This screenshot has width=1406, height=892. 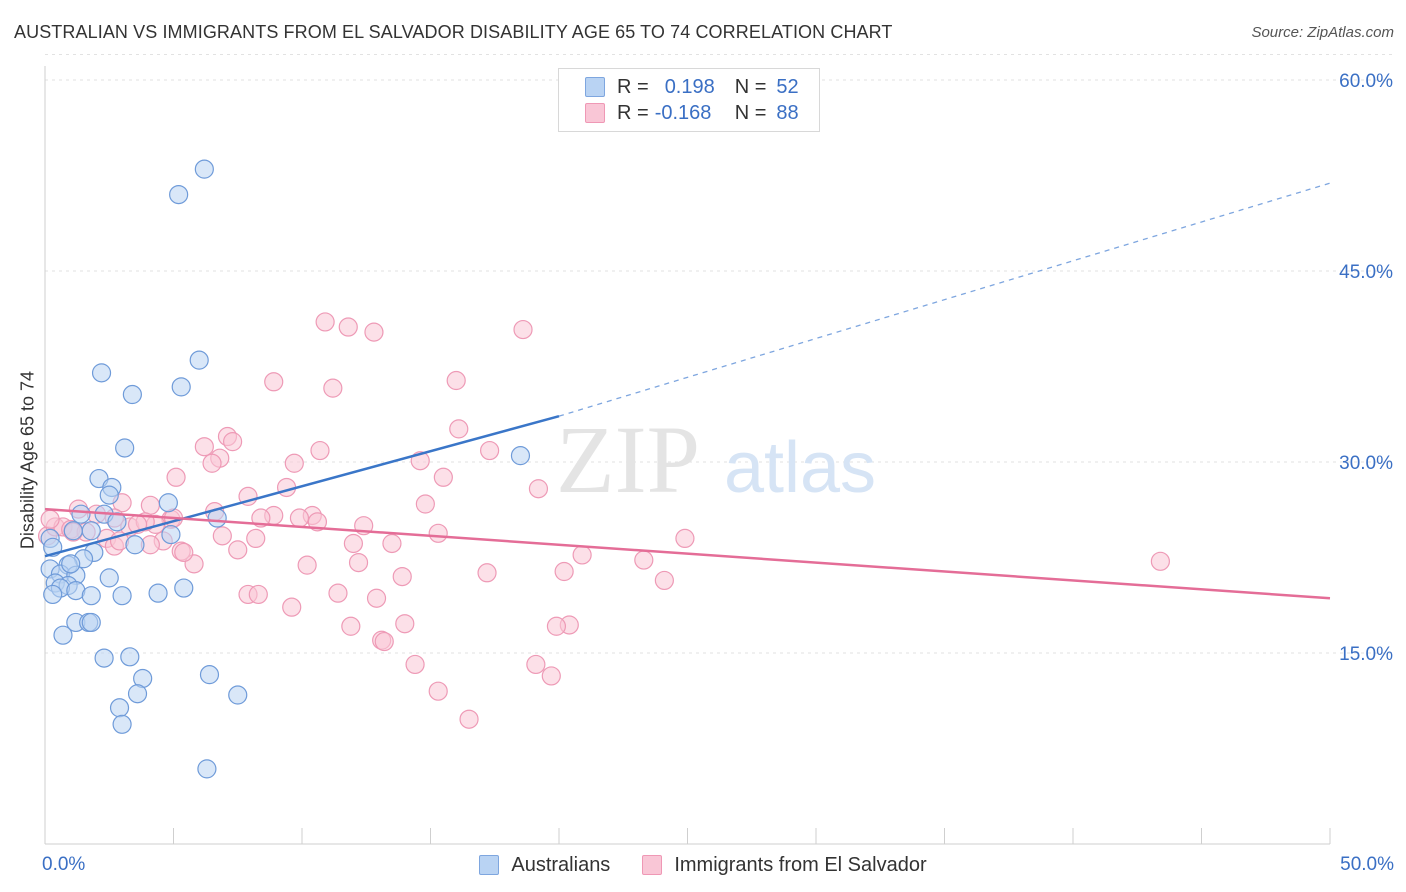 What do you see at coordinates (787, 112) in the screenshot?
I see `legend-n-value: 88` at bounding box center [787, 112].